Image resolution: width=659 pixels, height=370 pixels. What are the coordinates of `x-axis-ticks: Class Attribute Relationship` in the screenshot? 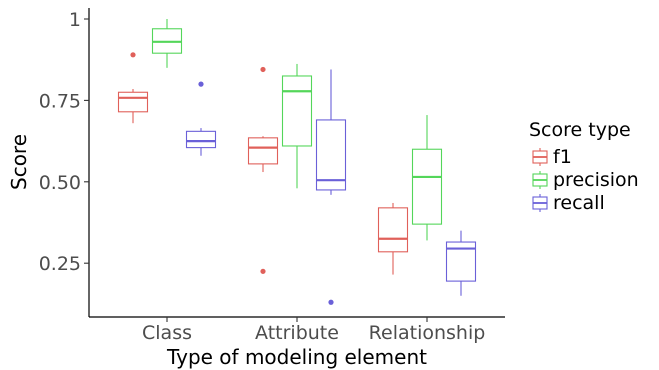 It's located at (313, 330).